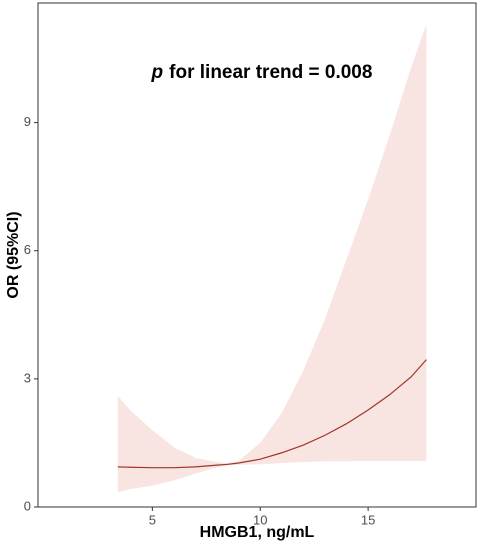 This screenshot has width=481, height=550. What do you see at coordinates (27, 249) in the screenshot?
I see `y-tick-label: 6` at bounding box center [27, 249].